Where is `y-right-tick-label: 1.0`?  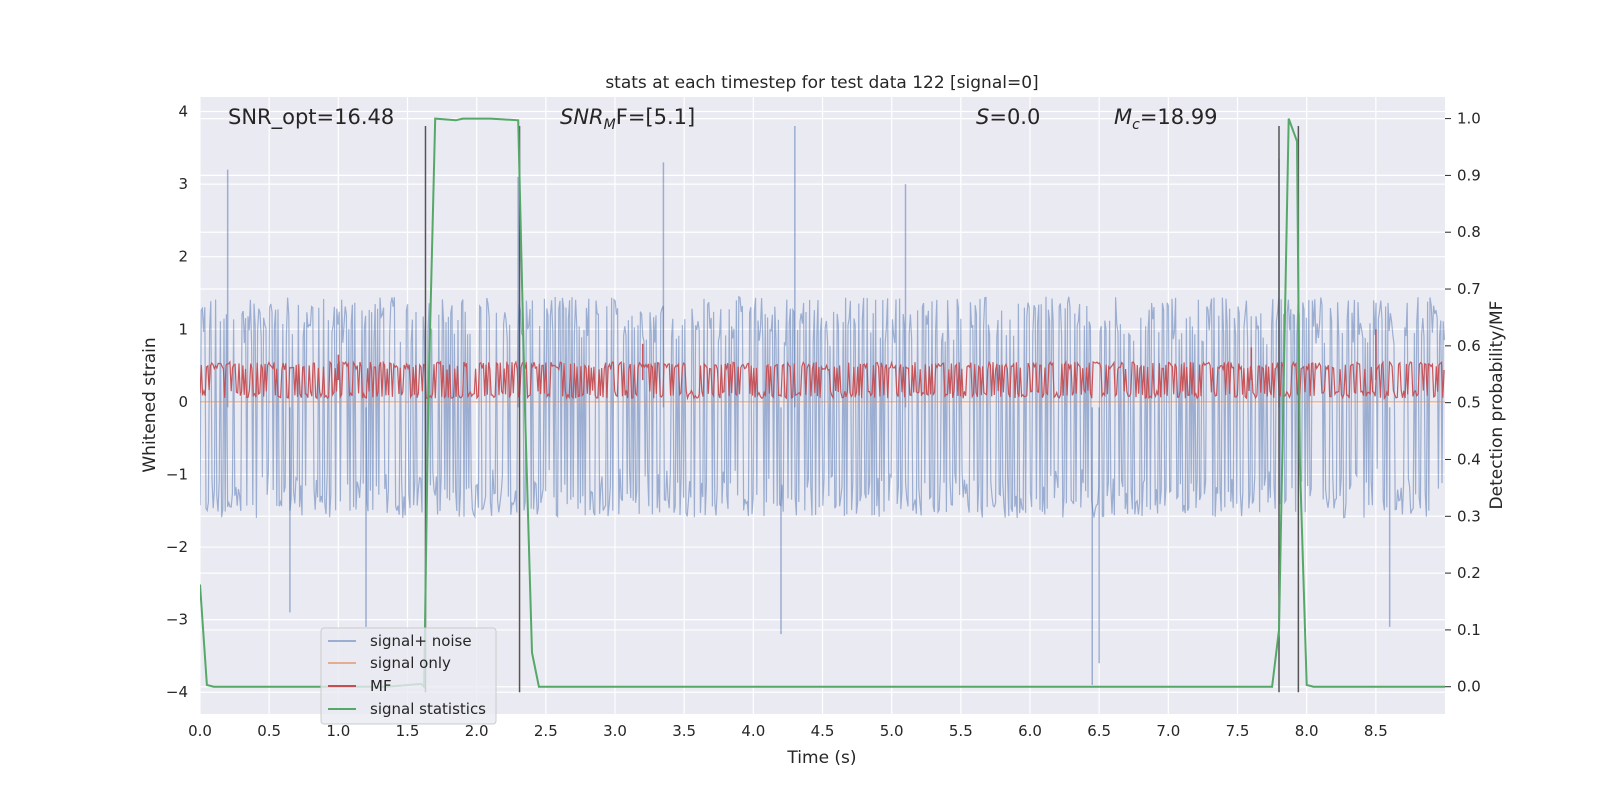 y-right-tick-label: 1.0 is located at coordinates (1469, 119).